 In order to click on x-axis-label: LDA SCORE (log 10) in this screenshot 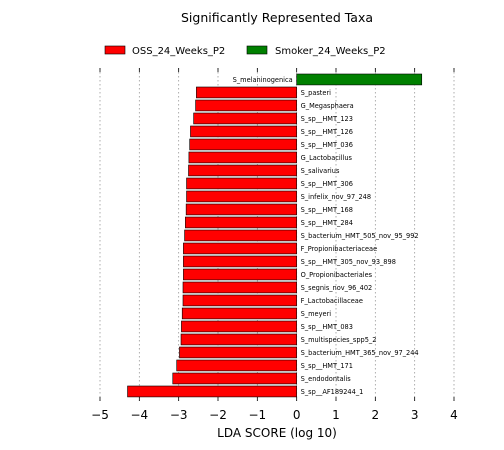, I will do `click(277, 433)`.